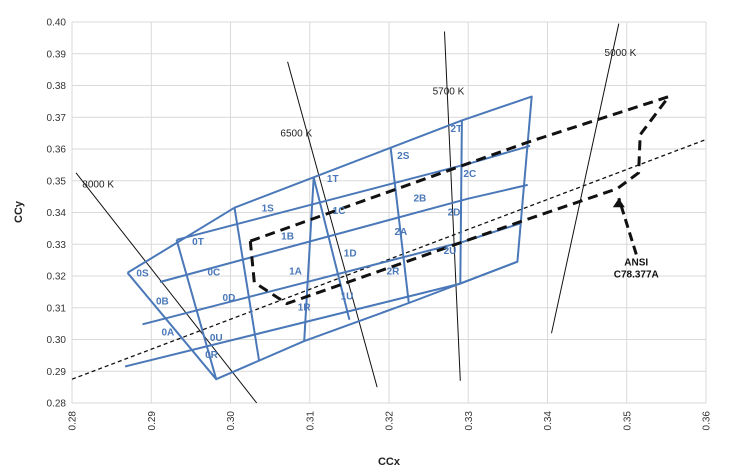 This screenshot has height=474, width=750. Describe the element at coordinates (57, 150) in the screenshot. I see `y-tick-label: 0.36` at that location.